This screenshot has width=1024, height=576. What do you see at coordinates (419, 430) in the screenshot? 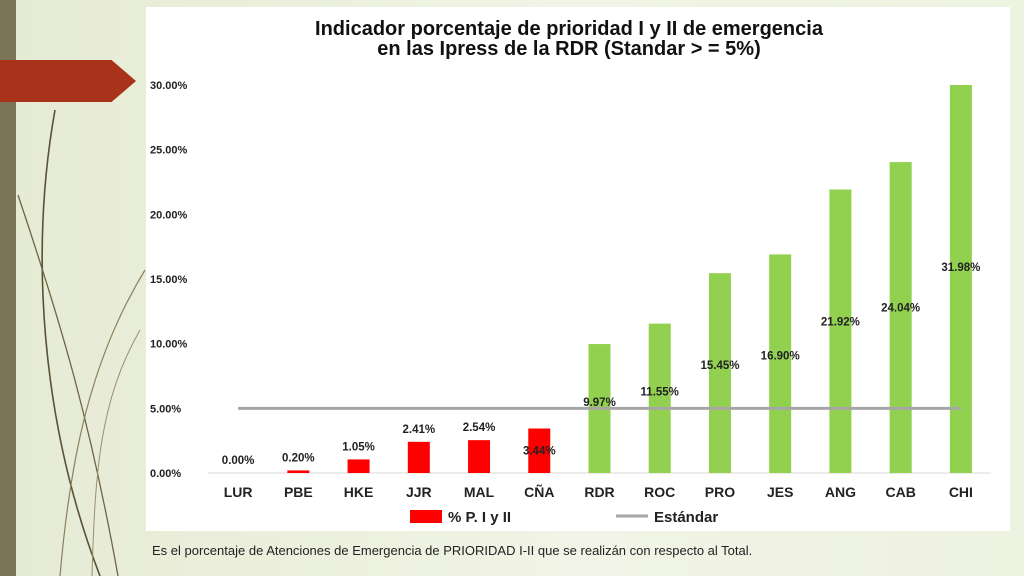
I see `data-label-jjr: 2.41%` at bounding box center [419, 430].